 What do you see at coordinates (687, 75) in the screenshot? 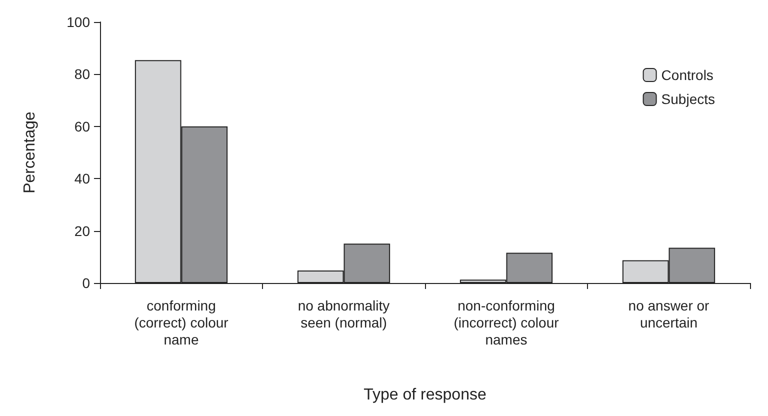
I see `legend-label: Controls` at bounding box center [687, 75].